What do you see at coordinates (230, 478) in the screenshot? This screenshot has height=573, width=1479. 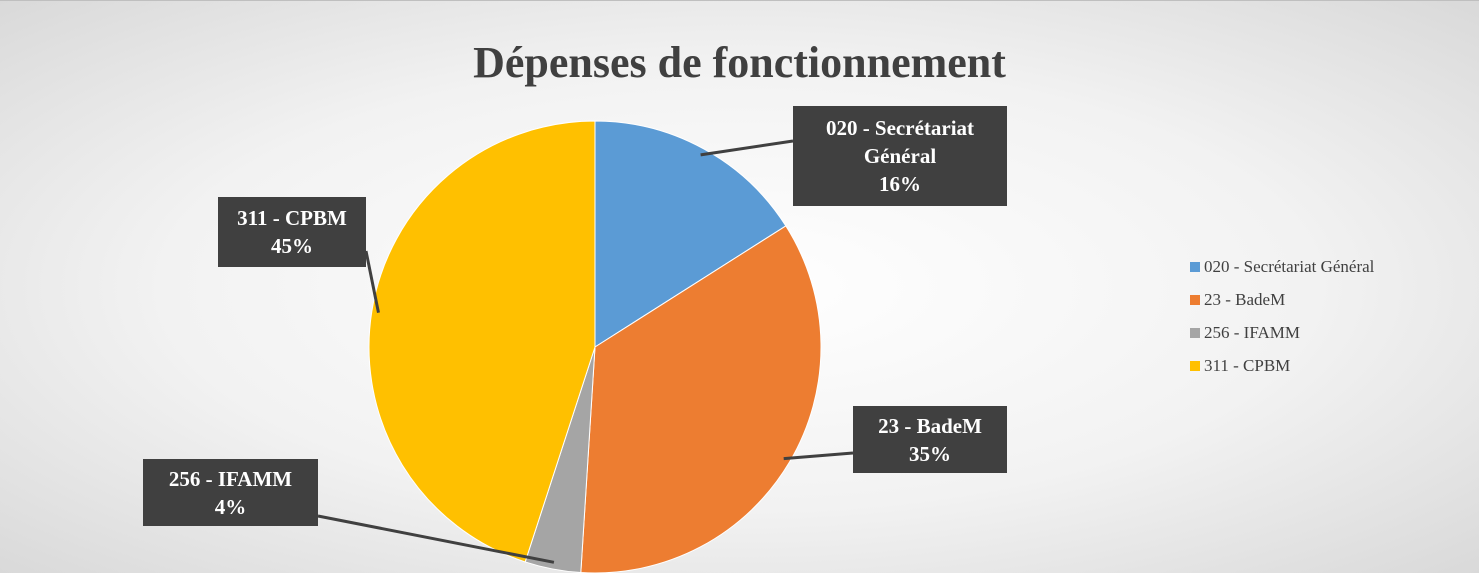 I see `data-label-name: 256 - IFAMM` at bounding box center [230, 478].